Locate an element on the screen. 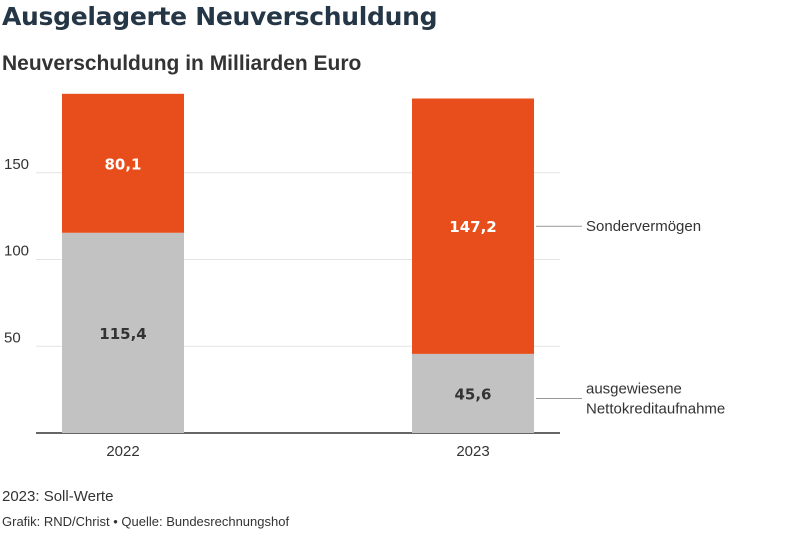 The height and width of the screenshot is (533, 800). chart-title: Ausgelagerte Neuverschuldung is located at coordinates (220, 16).